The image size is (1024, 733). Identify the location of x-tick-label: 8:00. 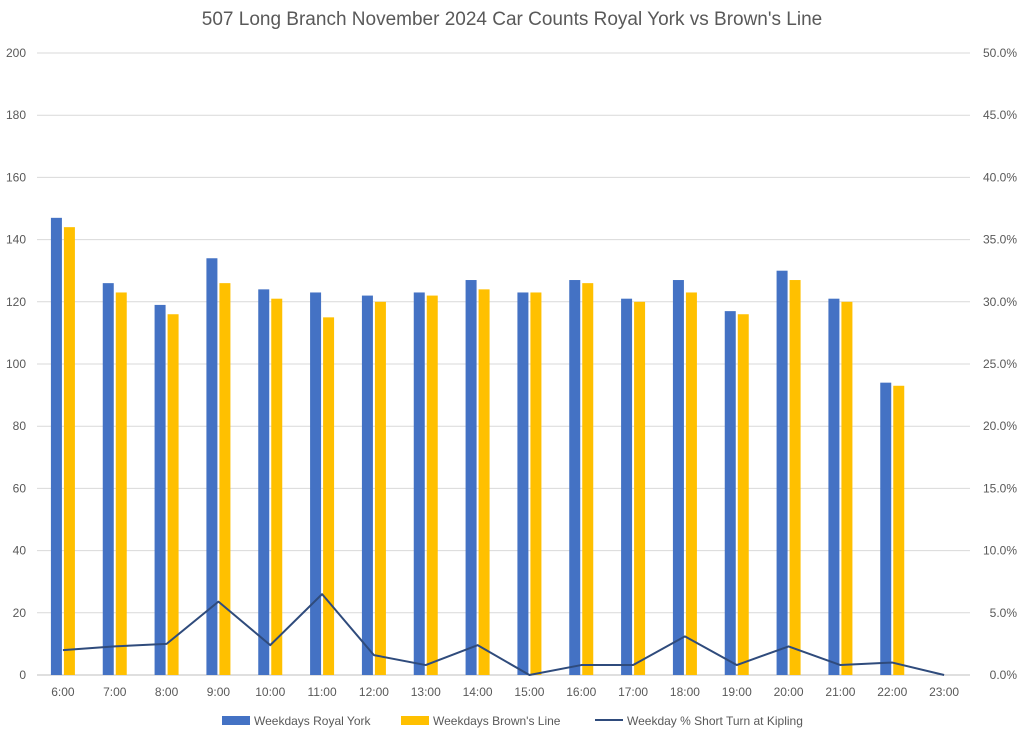
(167, 692).